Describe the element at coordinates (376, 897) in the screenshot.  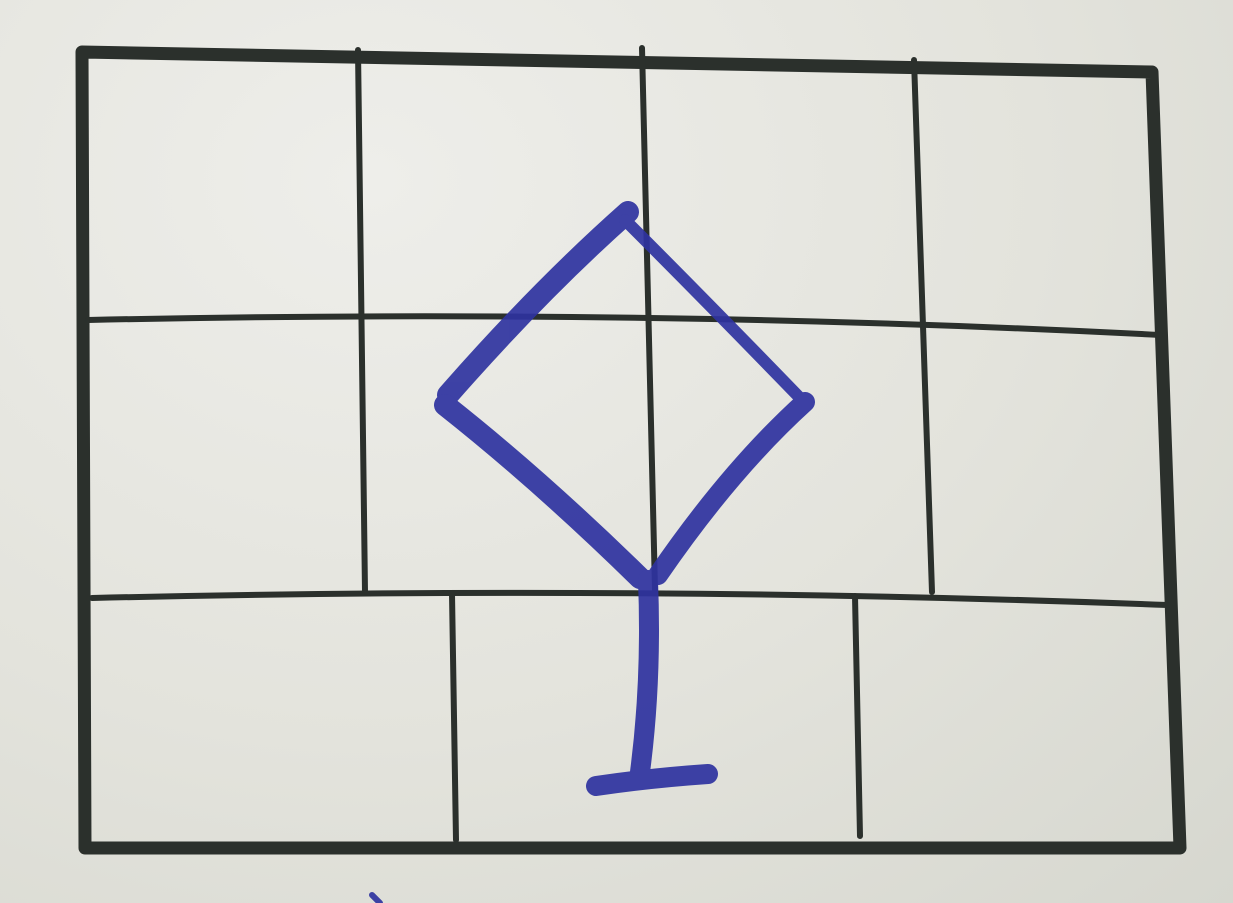
I see `ink-stroke-bottom-mark` at that location.